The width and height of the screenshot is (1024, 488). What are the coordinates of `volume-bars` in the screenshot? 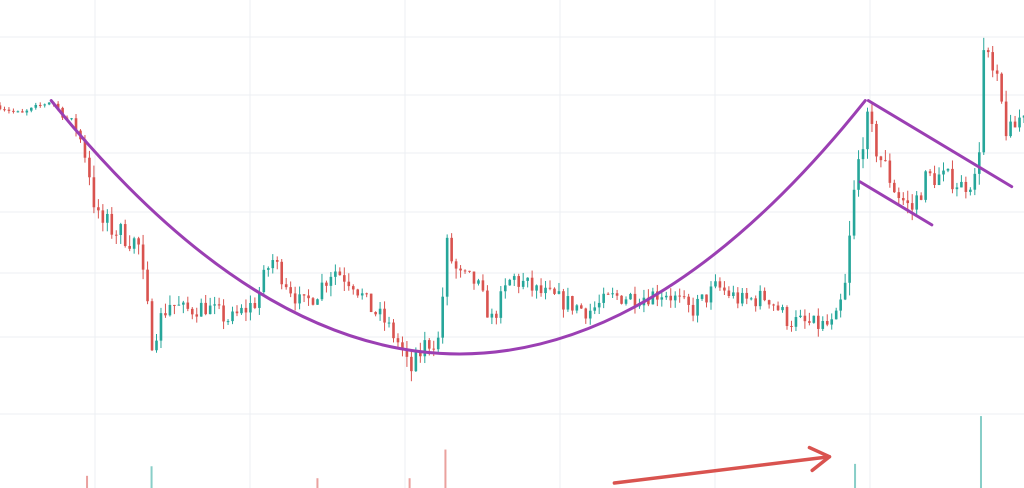 It's located at (534, 452).